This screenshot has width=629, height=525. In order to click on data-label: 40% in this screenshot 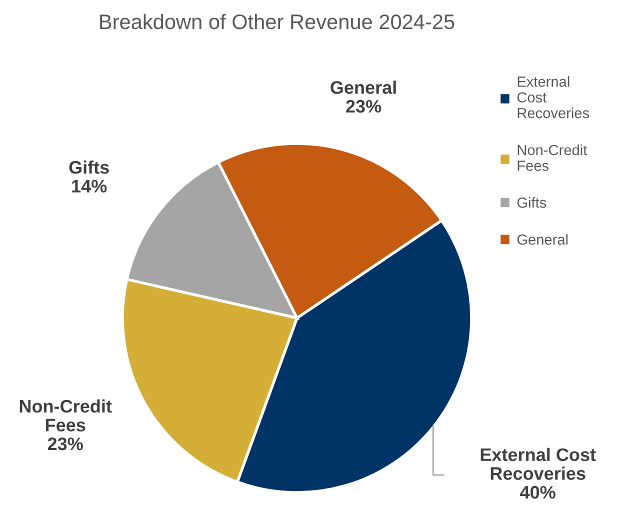, I will do `click(538, 492)`.